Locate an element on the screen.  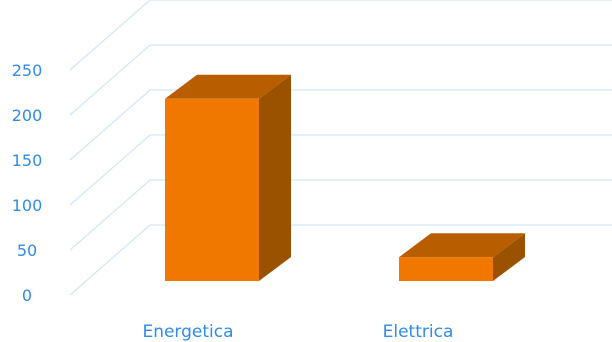
y-tick-label: 100 is located at coordinates (27, 205).